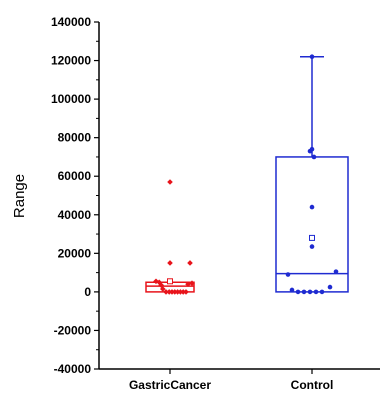  Describe the element at coordinates (71, 99) in the screenshot. I see `y-tick-label: 100000` at that location.